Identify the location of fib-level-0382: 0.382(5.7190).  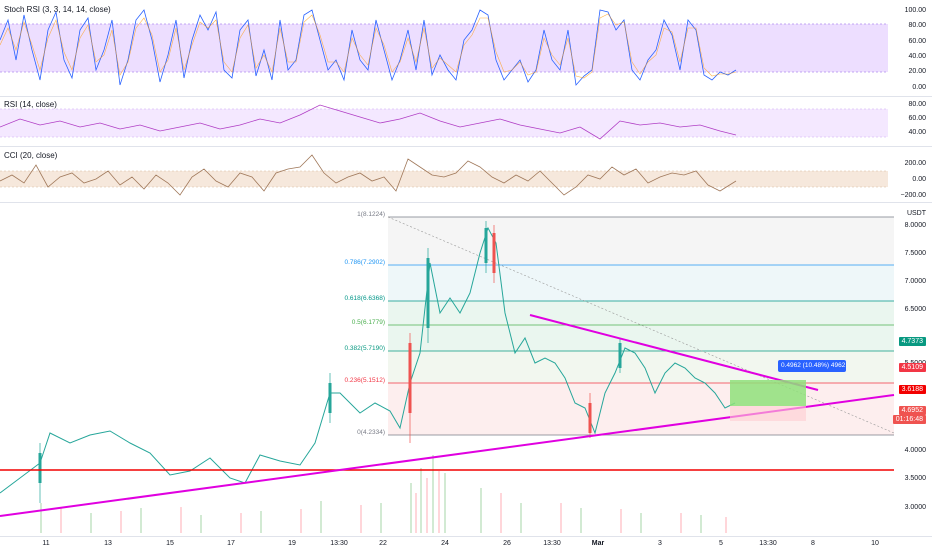
(364, 348).